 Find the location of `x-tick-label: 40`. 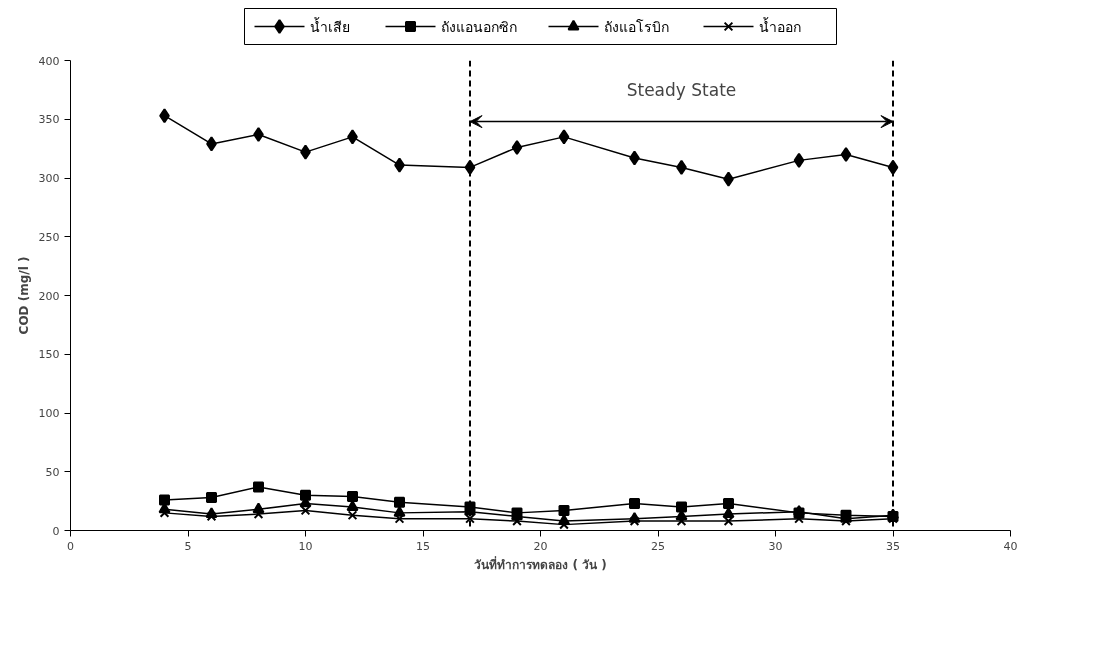

x-tick-label: 40 is located at coordinates (1010, 546).